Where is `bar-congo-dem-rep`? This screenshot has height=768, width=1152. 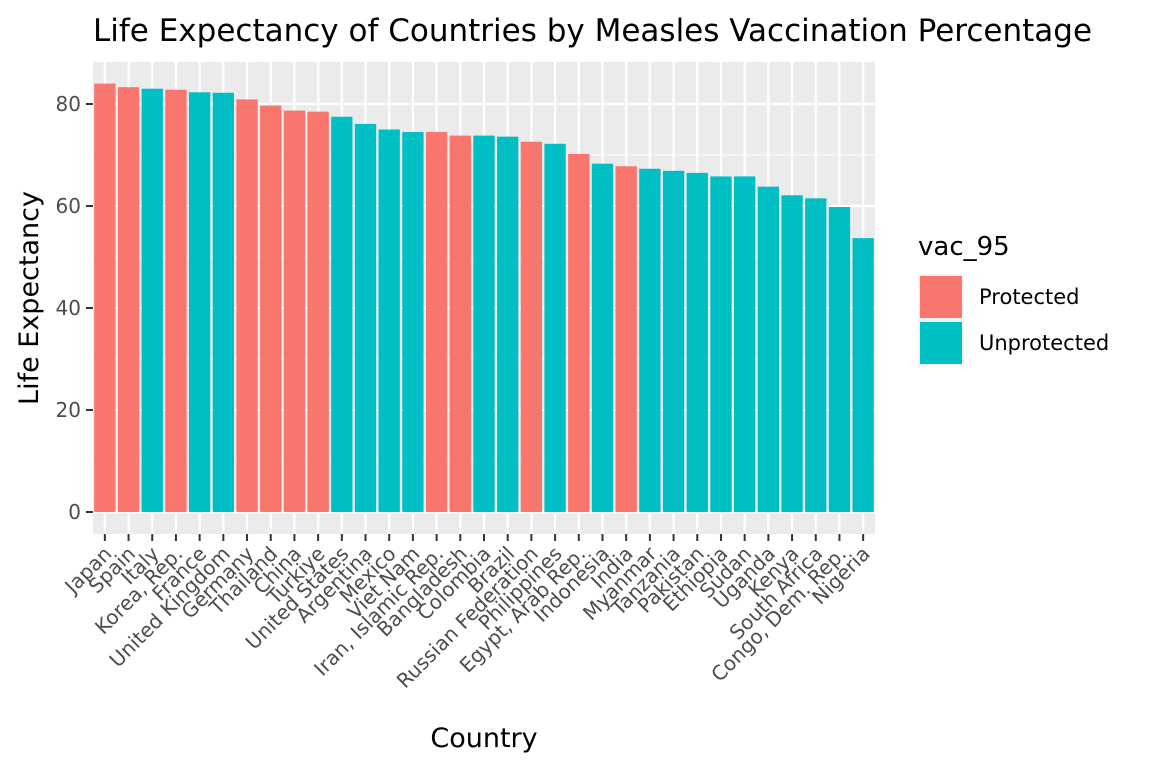 bar-congo-dem-rep is located at coordinates (839, 359).